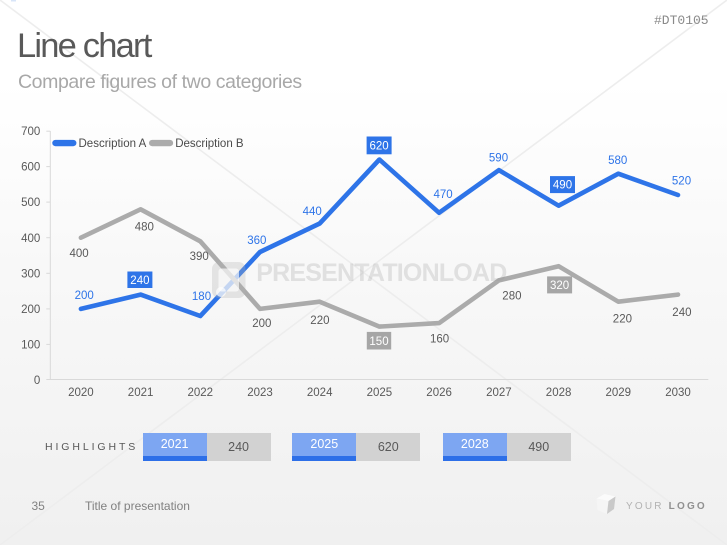 The height and width of the screenshot is (545, 727). I want to click on svg-text: 2023, so click(260, 393).